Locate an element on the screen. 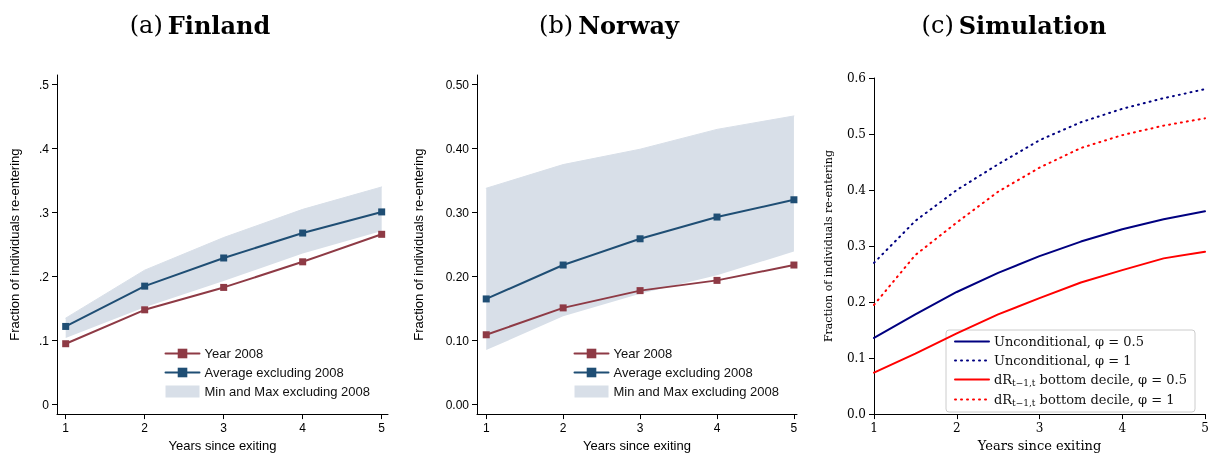  y-tick-label: 0 is located at coordinates (46, 404).